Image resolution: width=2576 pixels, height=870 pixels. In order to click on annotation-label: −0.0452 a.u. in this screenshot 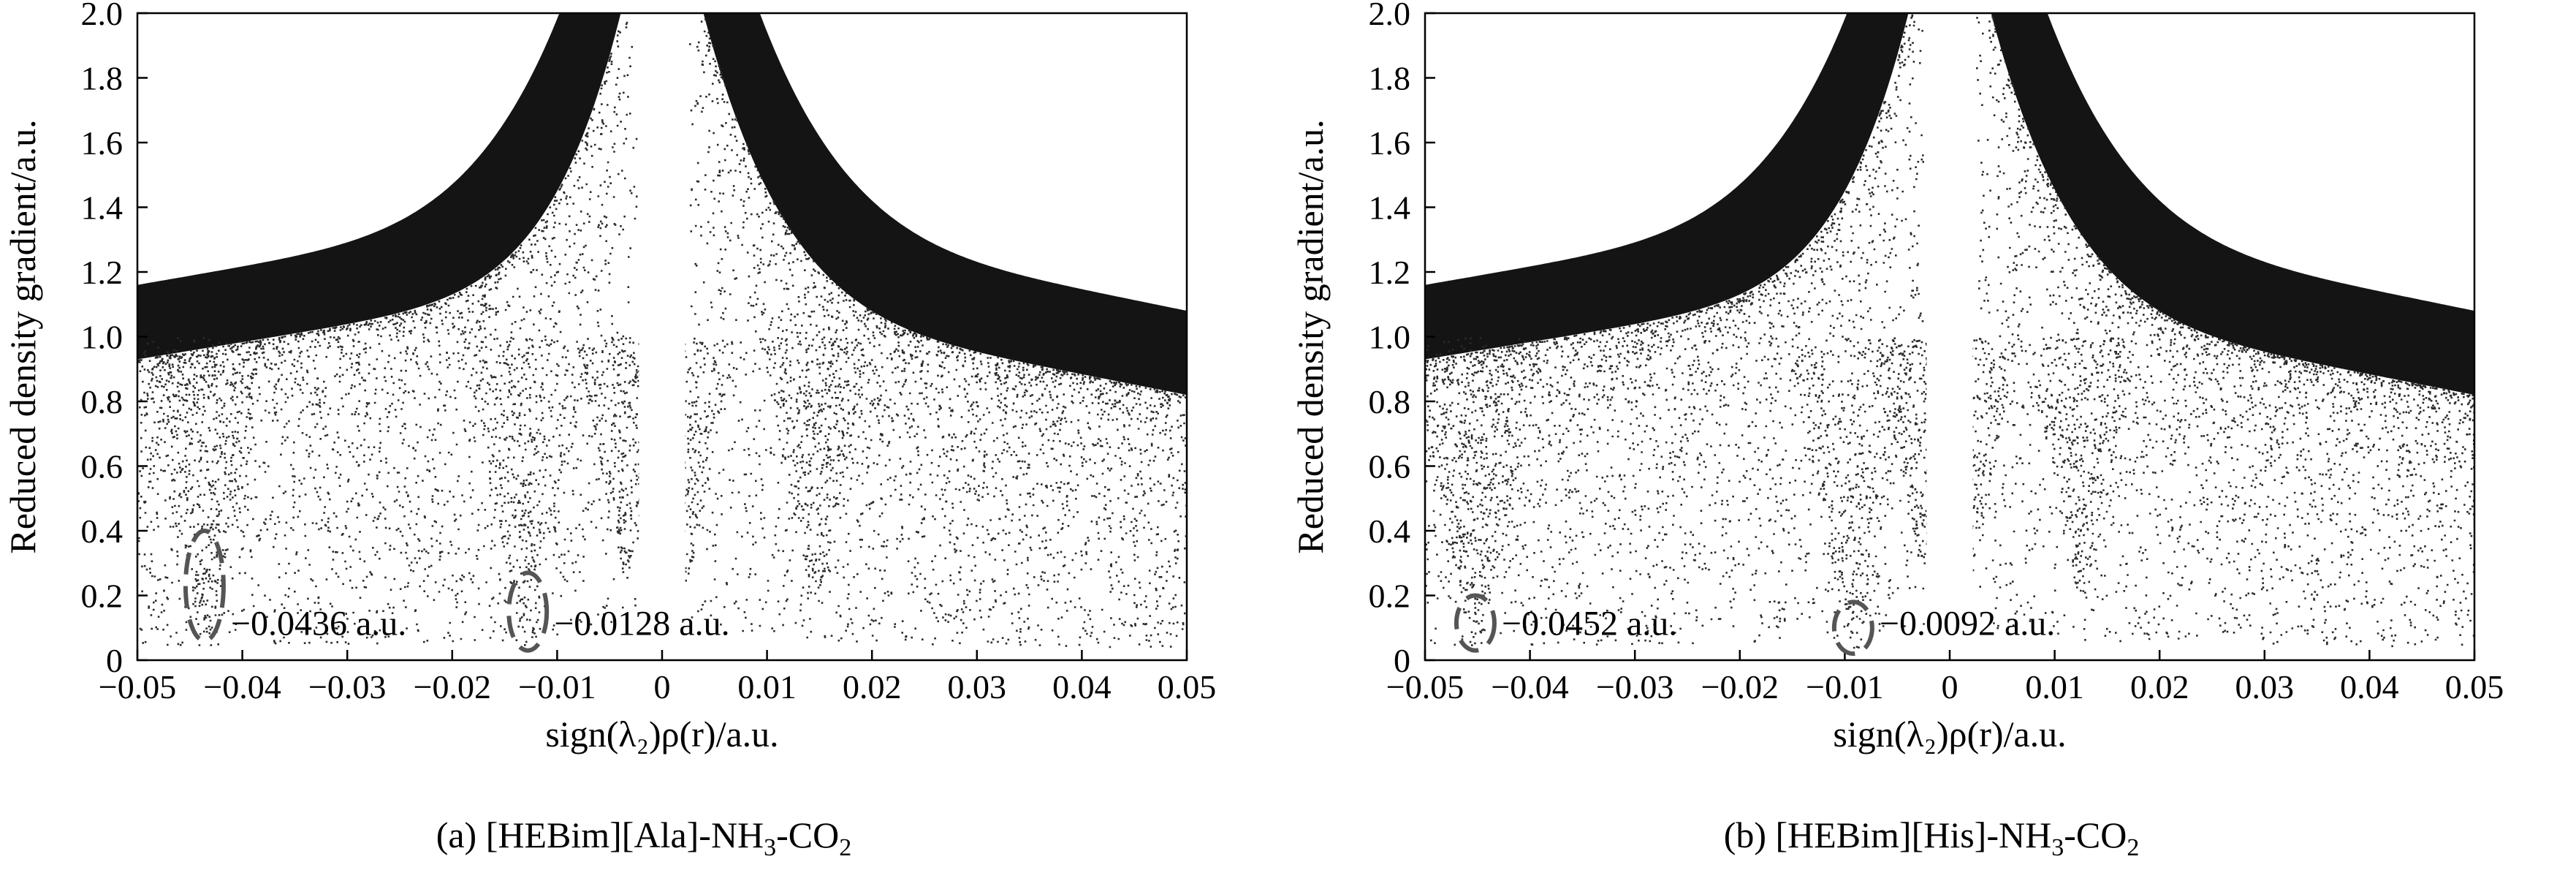, I will do `click(1590, 623)`.